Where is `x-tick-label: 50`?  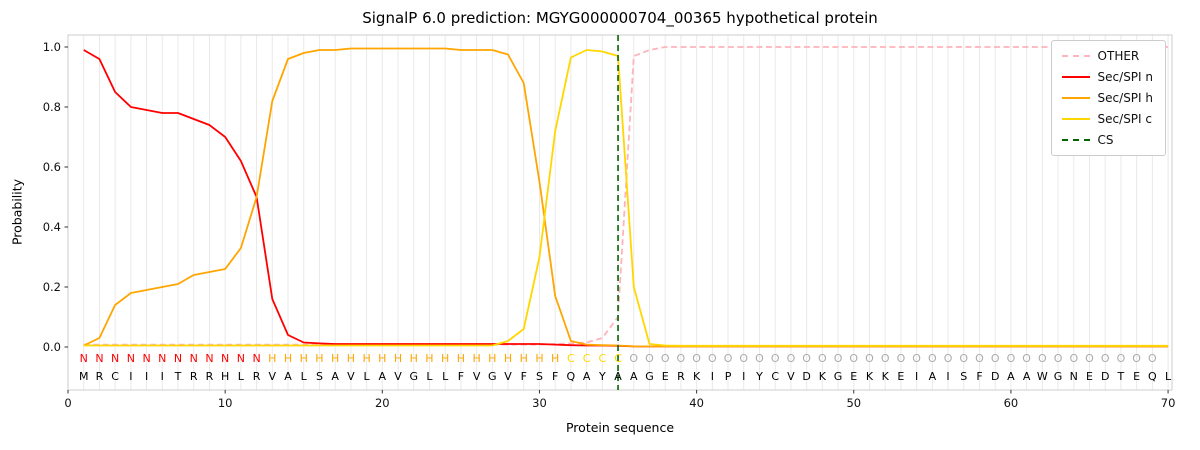 x-tick-label: 50 is located at coordinates (853, 403).